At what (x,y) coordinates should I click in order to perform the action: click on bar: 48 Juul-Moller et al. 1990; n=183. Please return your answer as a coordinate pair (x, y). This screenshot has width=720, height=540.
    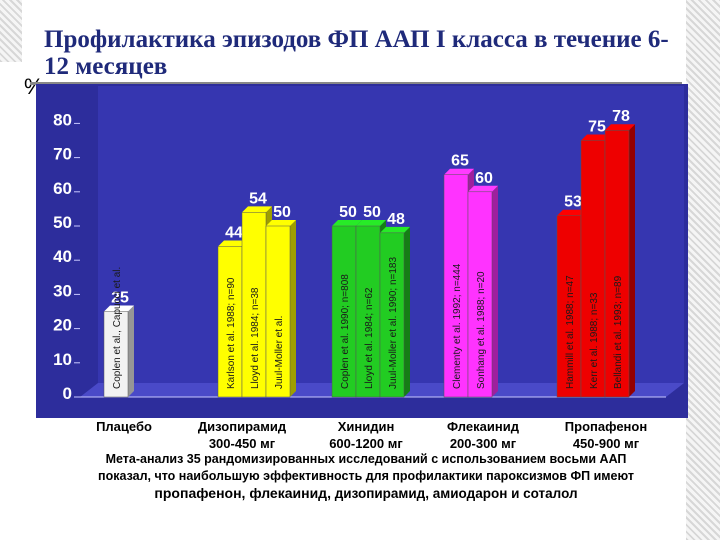
    Looking at the image, I should click on (394, 304).